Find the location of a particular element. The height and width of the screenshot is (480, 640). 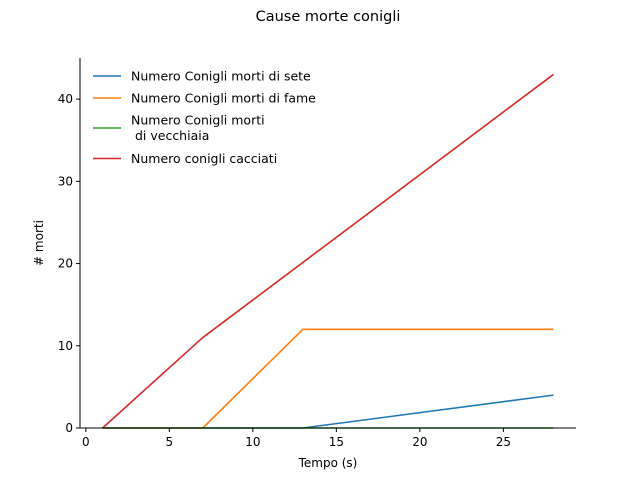

legend-item-2: Numero Conigli morti di fame is located at coordinates (204, 98).